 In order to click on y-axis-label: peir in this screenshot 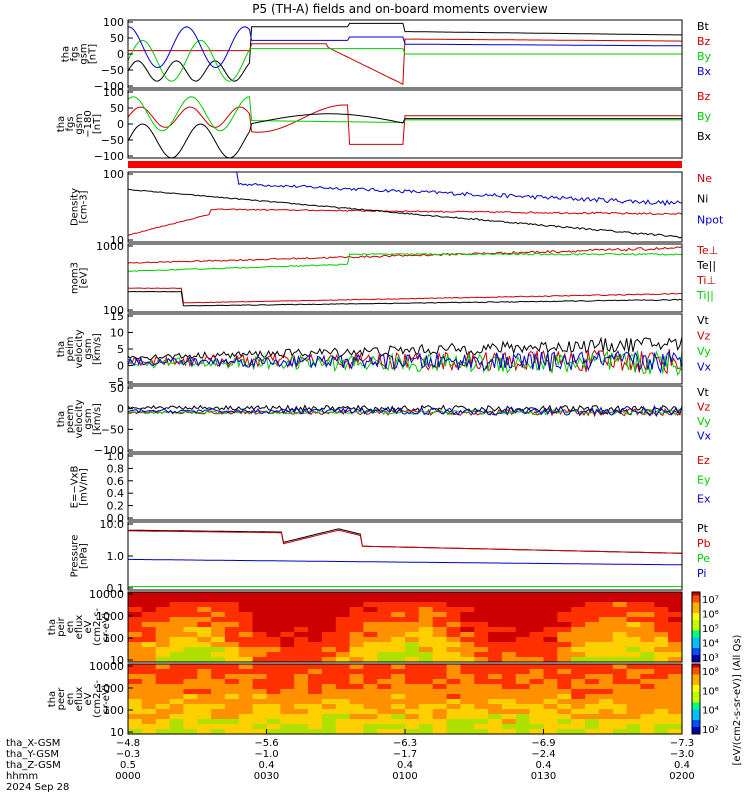, I will do `click(61, 626)`.